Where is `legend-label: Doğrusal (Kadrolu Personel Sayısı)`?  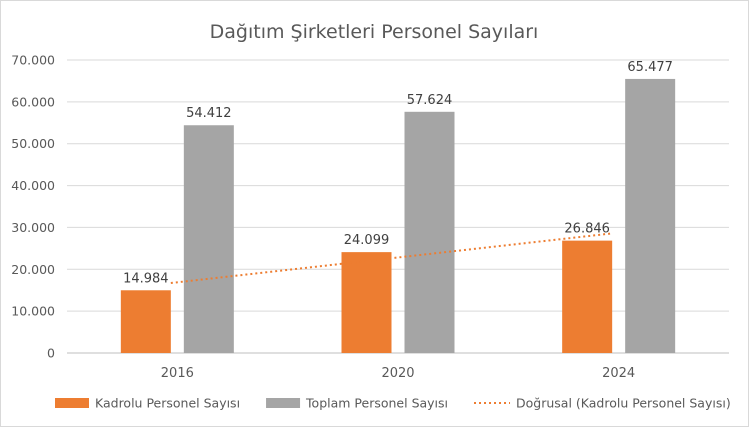 legend-label: Doğrusal (Kadrolu Personel Sayısı) is located at coordinates (623, 403).